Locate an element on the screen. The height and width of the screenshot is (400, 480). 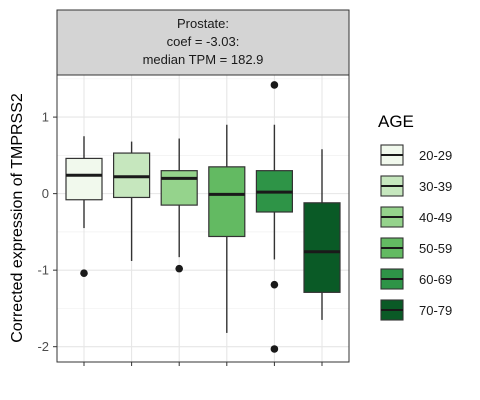
legend-item-70-79: 70-79 is located at coordinates (416, 310).